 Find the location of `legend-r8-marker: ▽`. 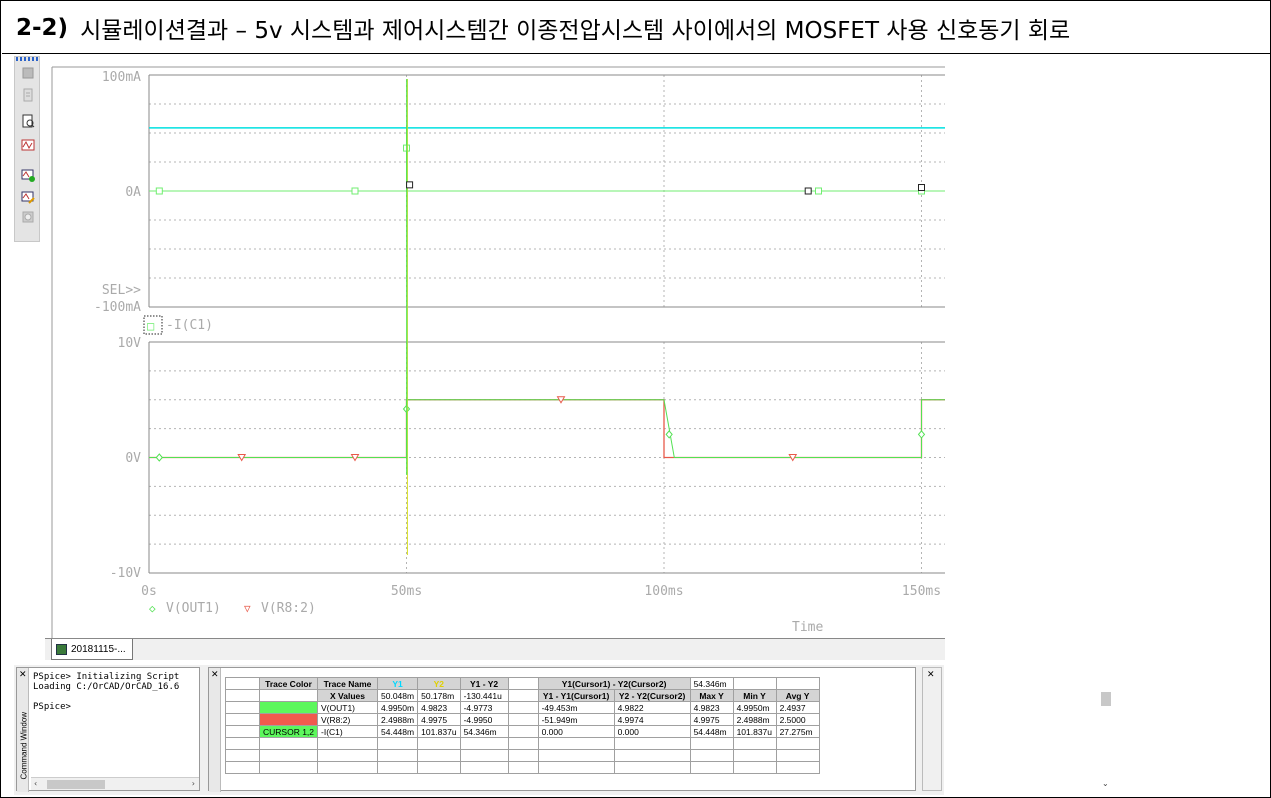

legend-r8-marker: ▽ is located at coordinates (247, 608).